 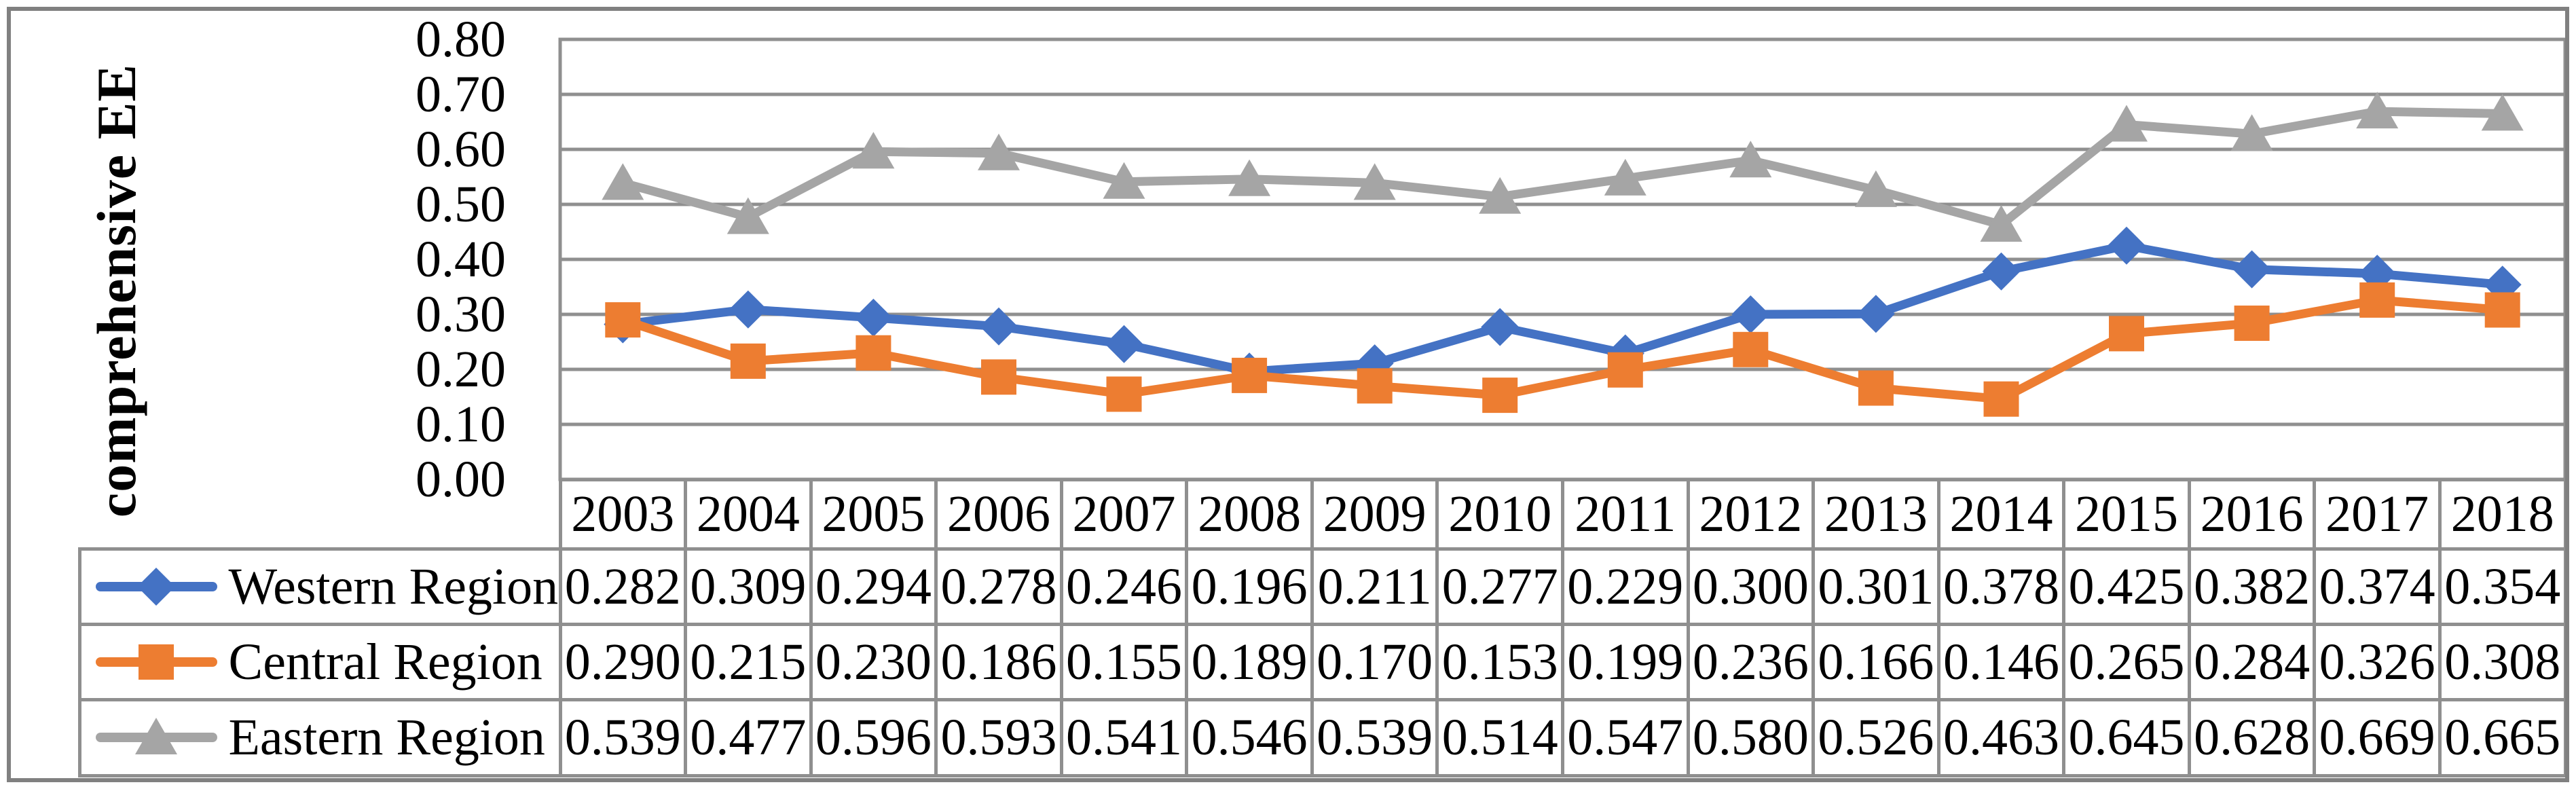 I want to click on value-cell: 0.463, so click(x=2001, y=738).